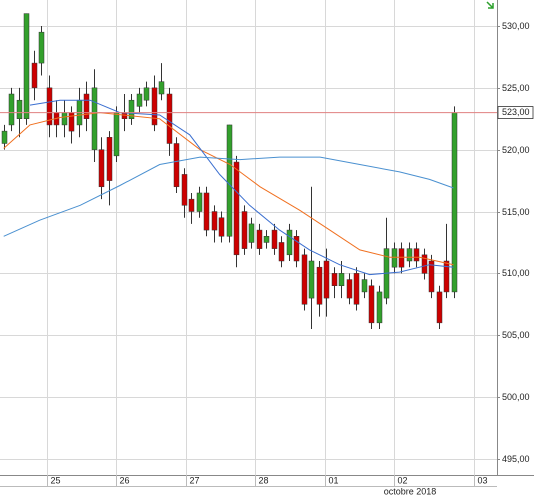  What do you see at coordinates (264, 480) in the screenshot?
I see `x-tick-label: 28` at bounding box center [264, 480].